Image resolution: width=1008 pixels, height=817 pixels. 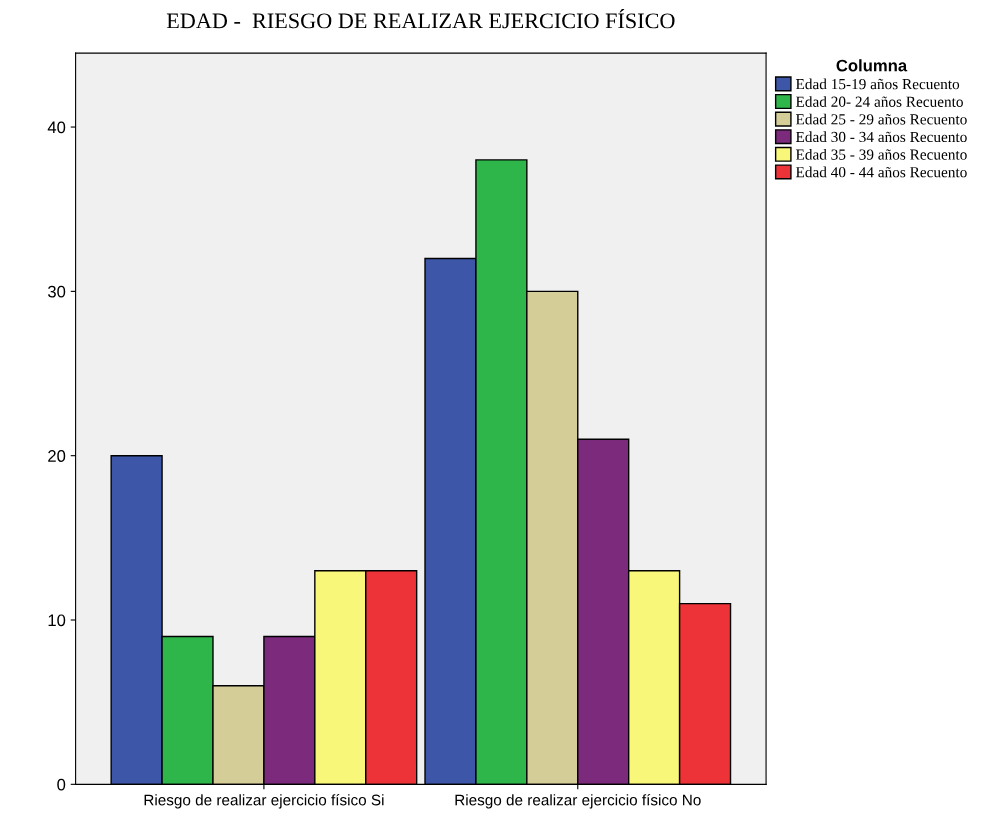 I want to click on y-tick-label: 10, so click(x=57, y=620).